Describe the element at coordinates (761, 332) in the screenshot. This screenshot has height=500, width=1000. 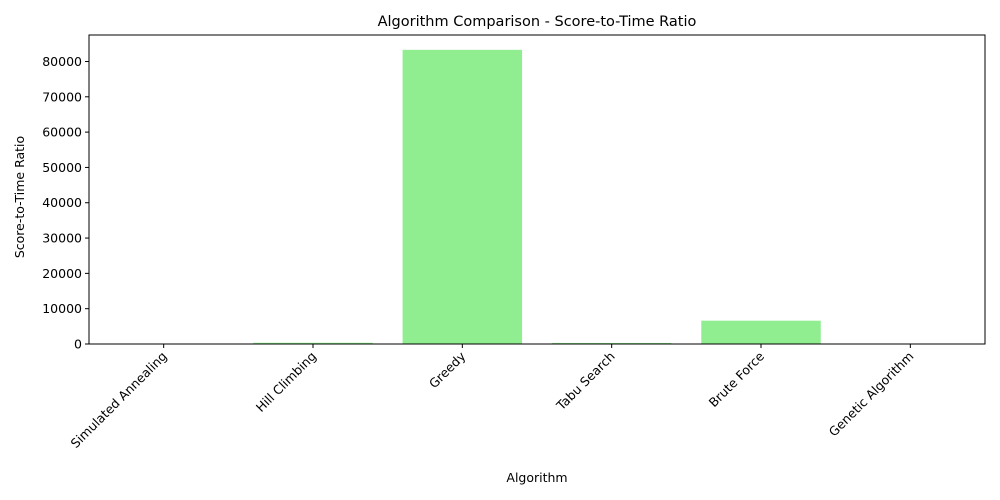
I see `bar-brute-force` at that location.